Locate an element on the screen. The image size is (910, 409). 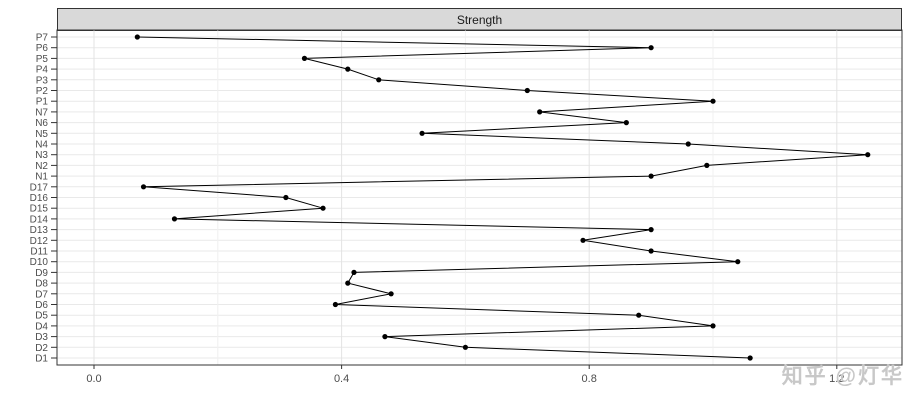
y-axis-label: D14 is located at coordinates (39, 219).